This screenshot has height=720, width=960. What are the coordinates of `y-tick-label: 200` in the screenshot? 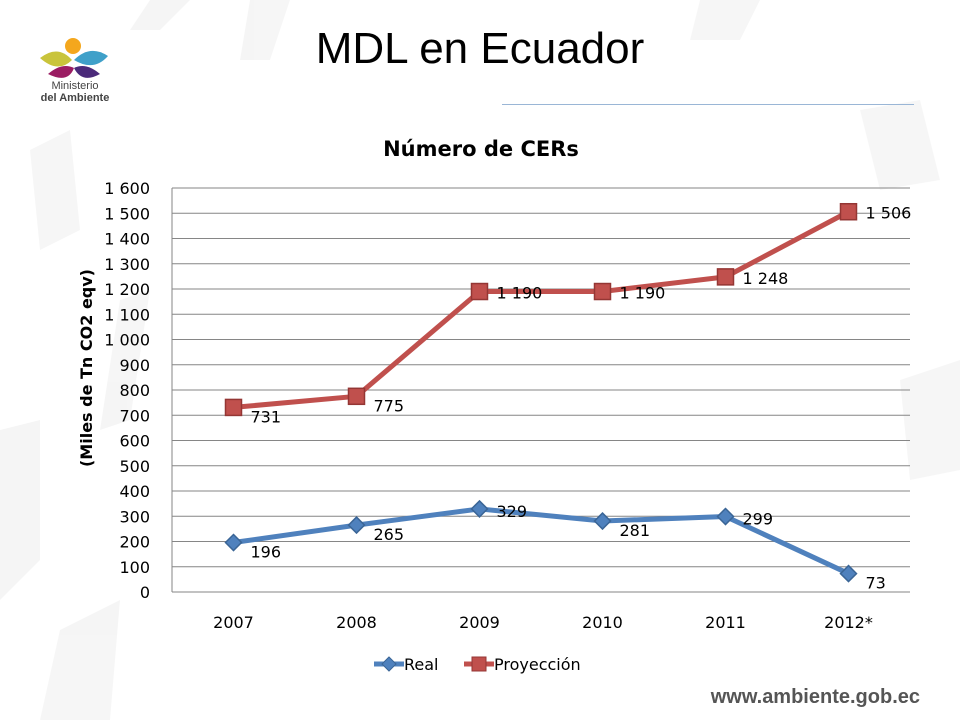 It's located at (134, 542).